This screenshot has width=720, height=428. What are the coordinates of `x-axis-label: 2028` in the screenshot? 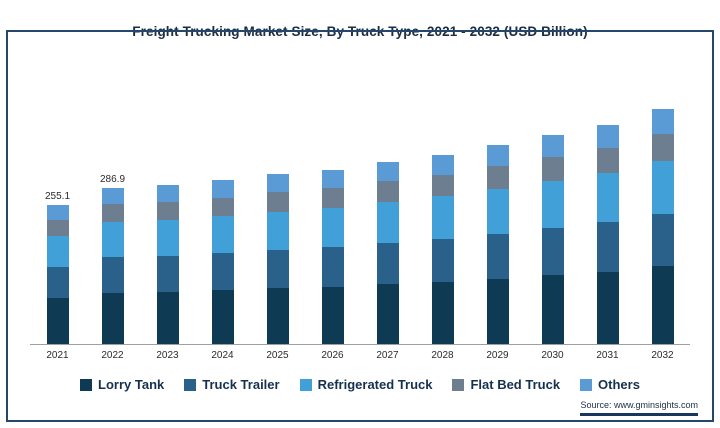 It's located at (442, 355).